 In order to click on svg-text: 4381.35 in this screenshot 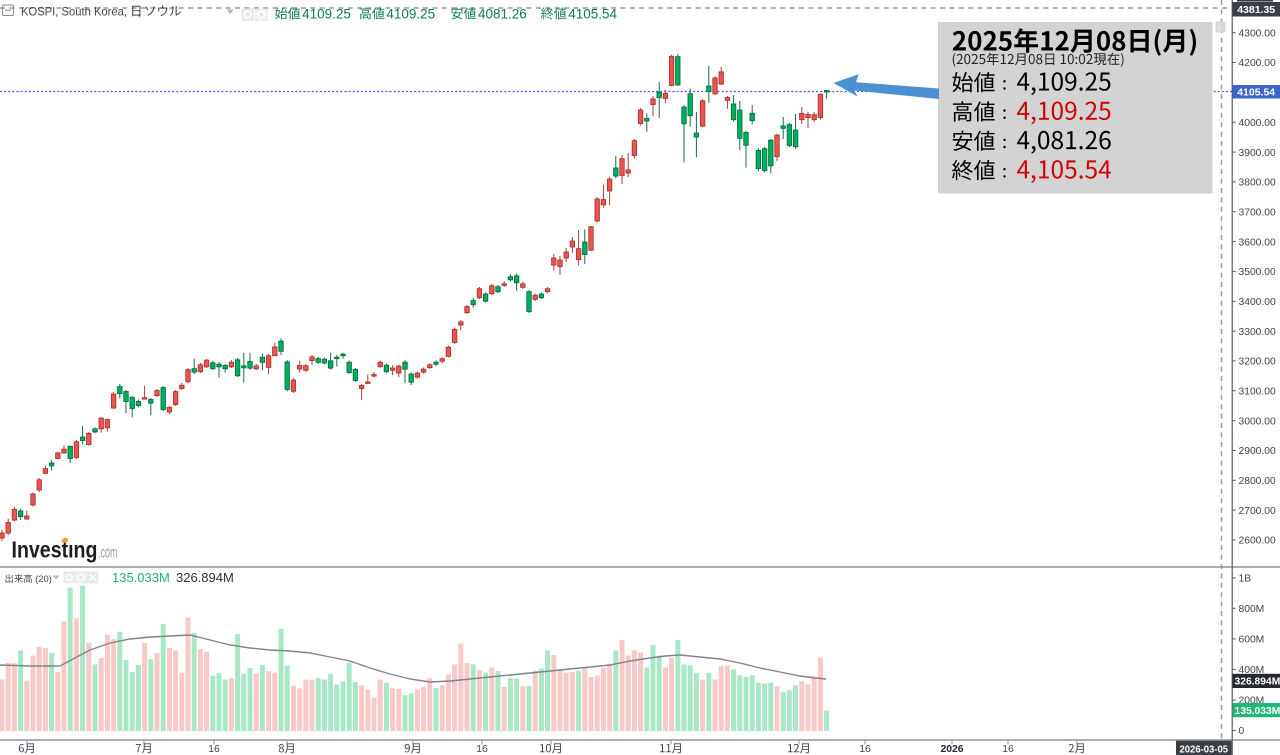, I will do `click(1256, 10)`.